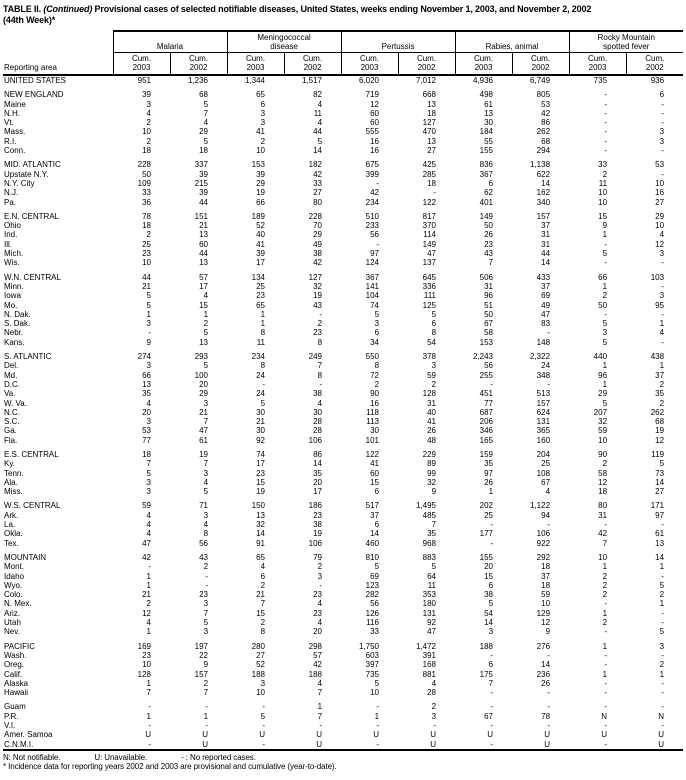  Describe the element at coordinates (486, 95) in the screenshot. I see `value-cell: 498` at that location.